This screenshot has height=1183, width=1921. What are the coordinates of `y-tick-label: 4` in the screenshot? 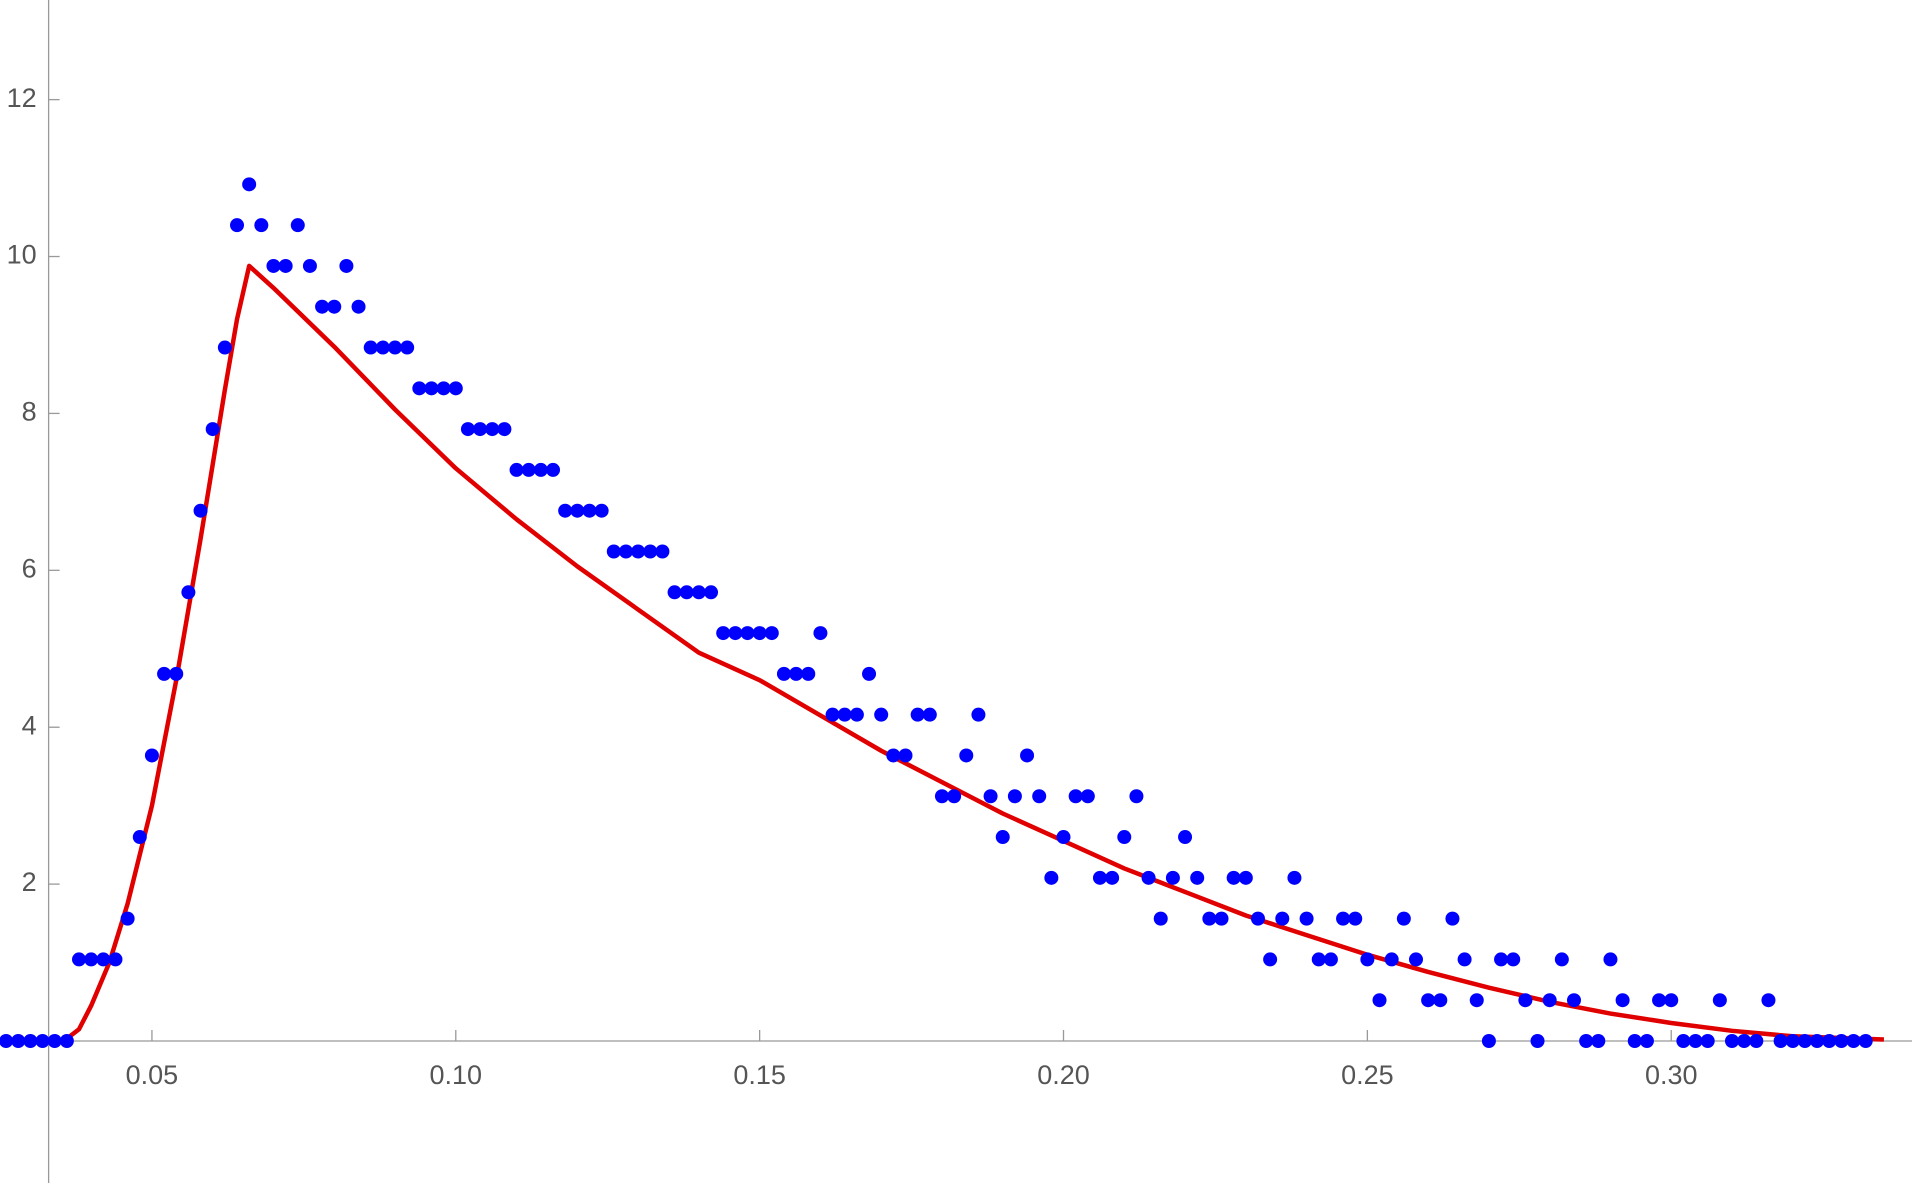 It's located at (29, 725).